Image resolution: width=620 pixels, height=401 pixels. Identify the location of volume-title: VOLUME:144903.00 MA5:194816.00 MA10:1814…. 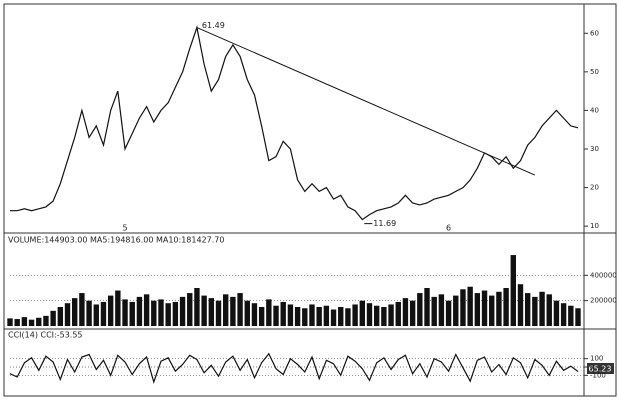
(116, 240).